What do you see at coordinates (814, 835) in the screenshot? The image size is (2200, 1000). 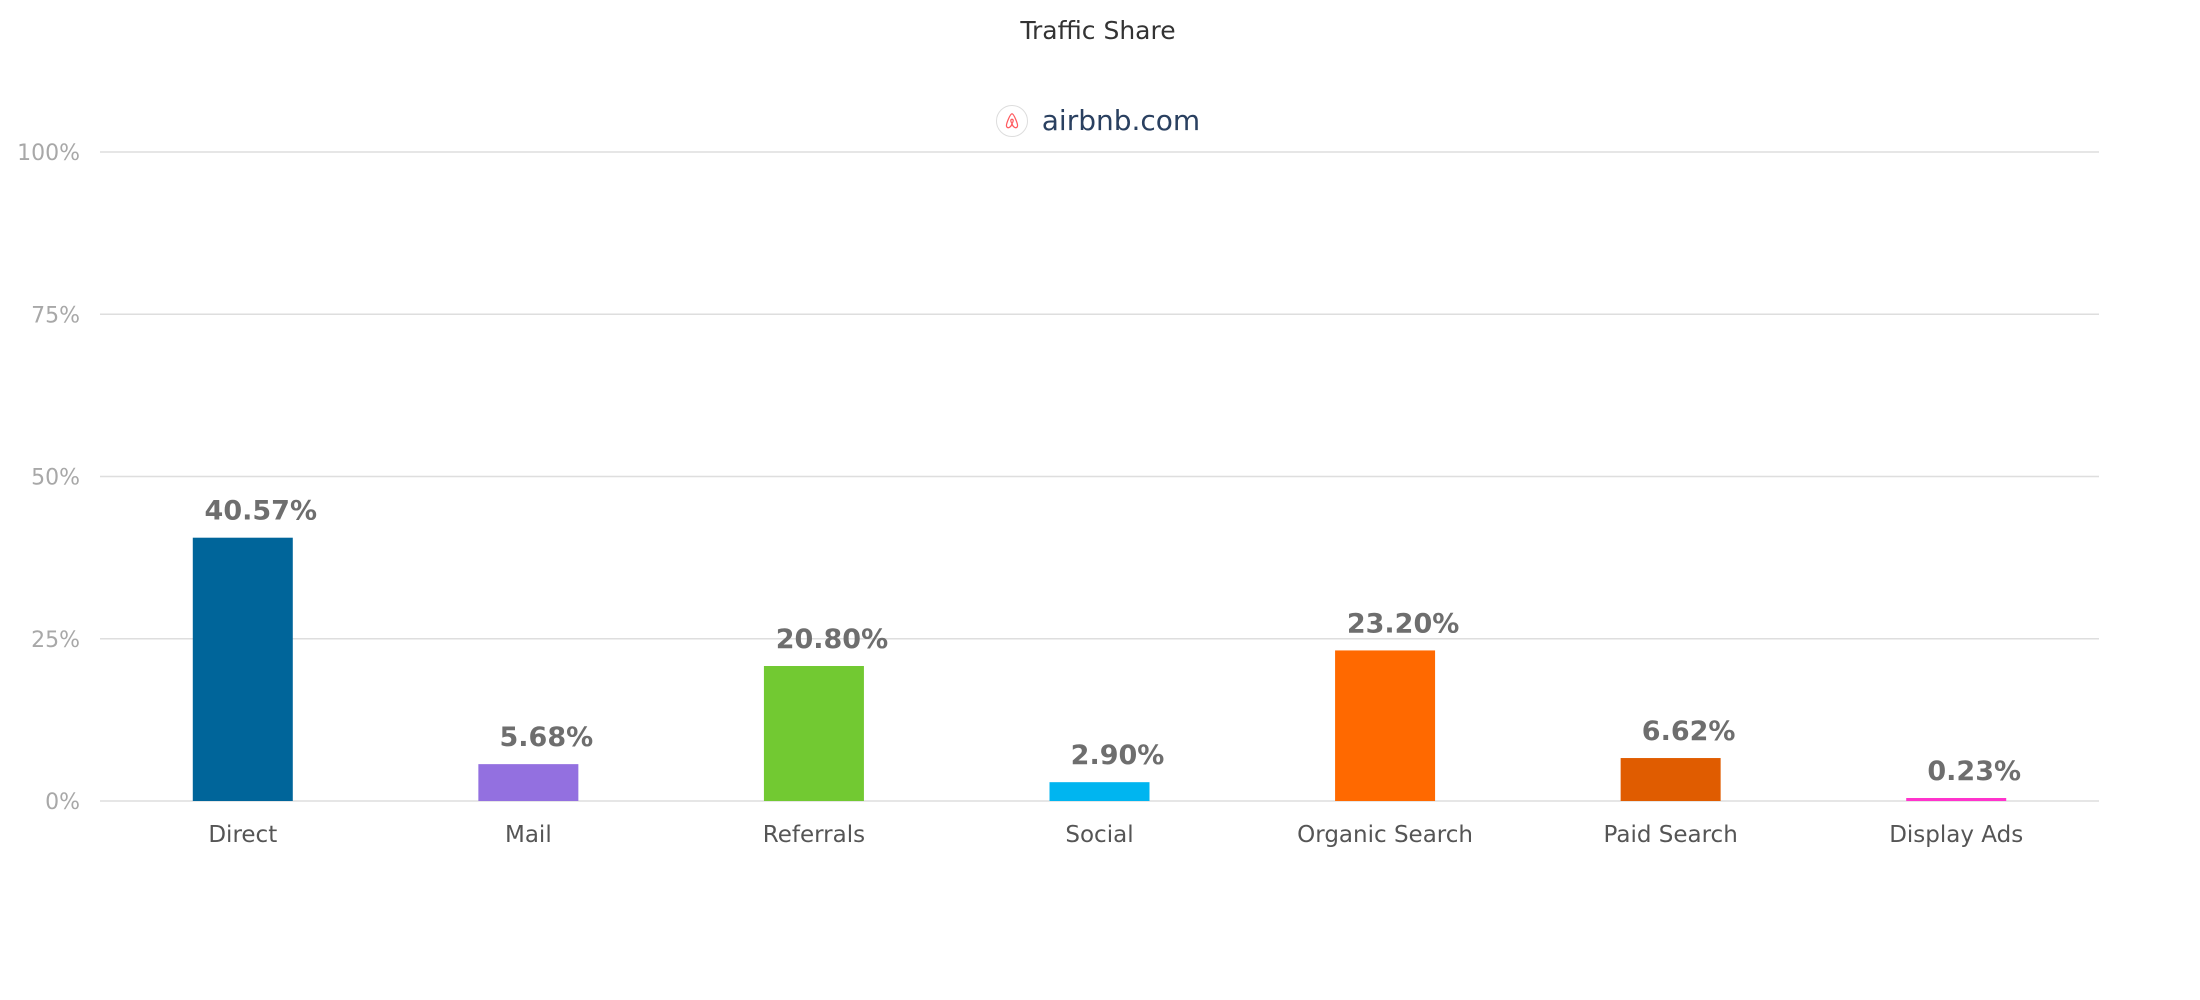 I see `x-tick-label: Referrals` at bounding box center [814, 835].